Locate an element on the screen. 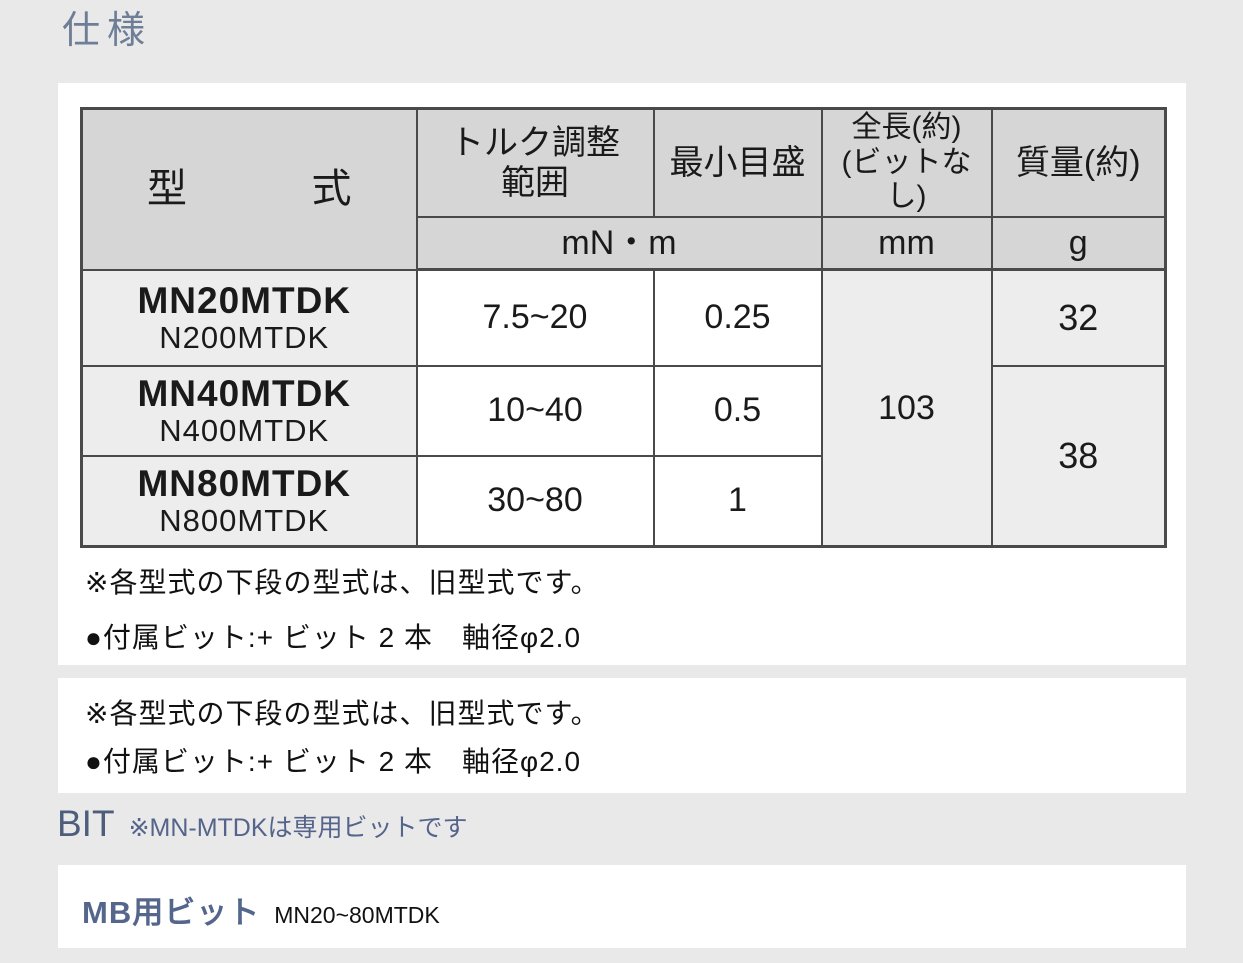 Image resolution: width=1243 pixels, height=963 pixels. value-cell-mass-merged: 38 is located at coordinates (1078, 456).